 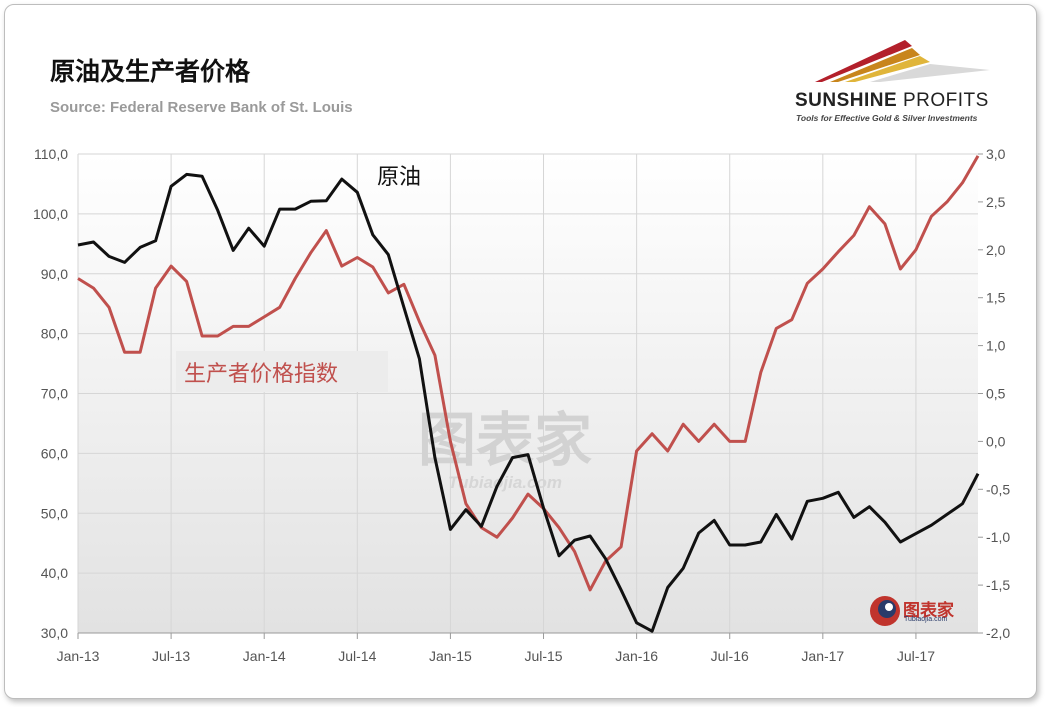 I want to click on right-tick-label: 2,0, so click(x=996, y=250).